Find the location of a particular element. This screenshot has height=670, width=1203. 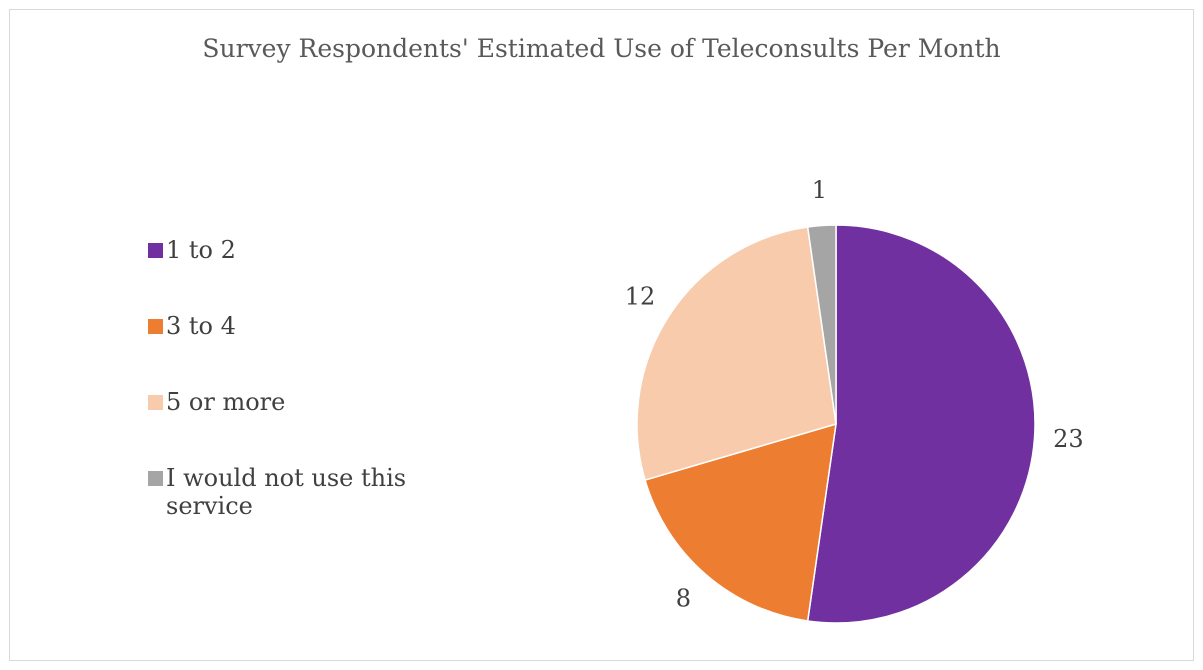

legend-label: 3 to 4 is located at coordinates (201, 326).